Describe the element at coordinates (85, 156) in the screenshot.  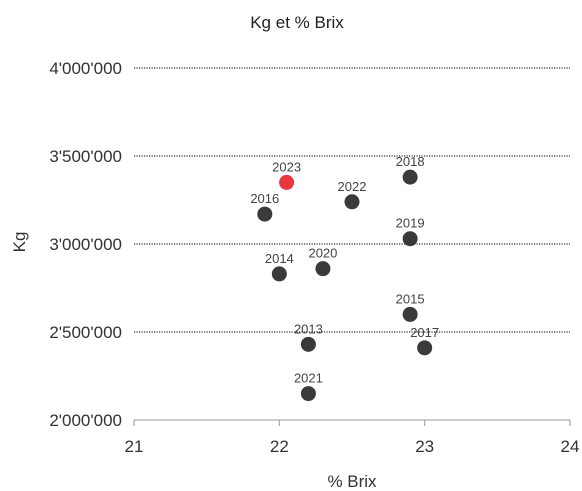
I see `y-tick-label: 3'500'000` at that location.